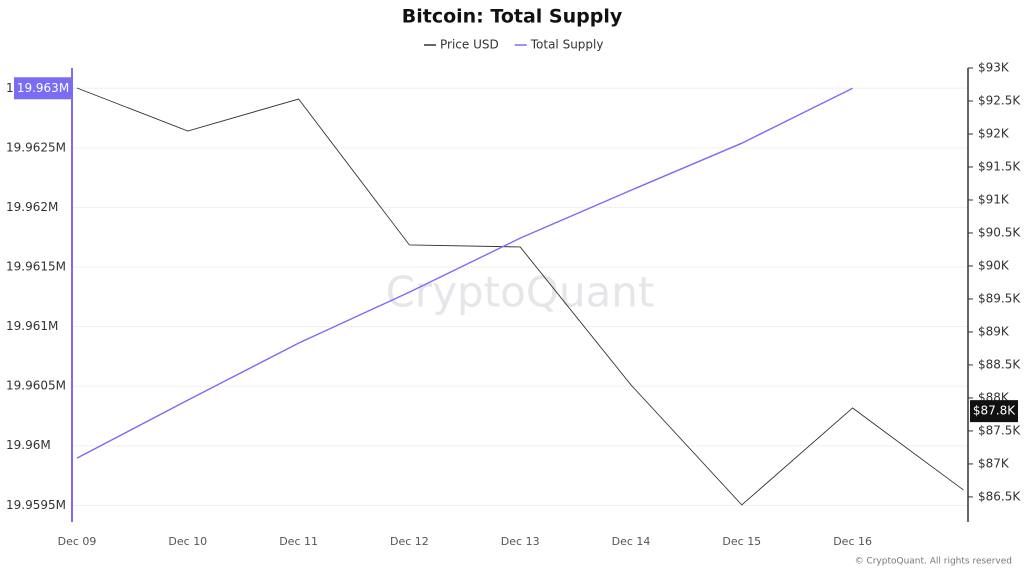 This screenshot has height=571, width=1024. I want to click on current-y-label: 19.963M, so click(43, 88).